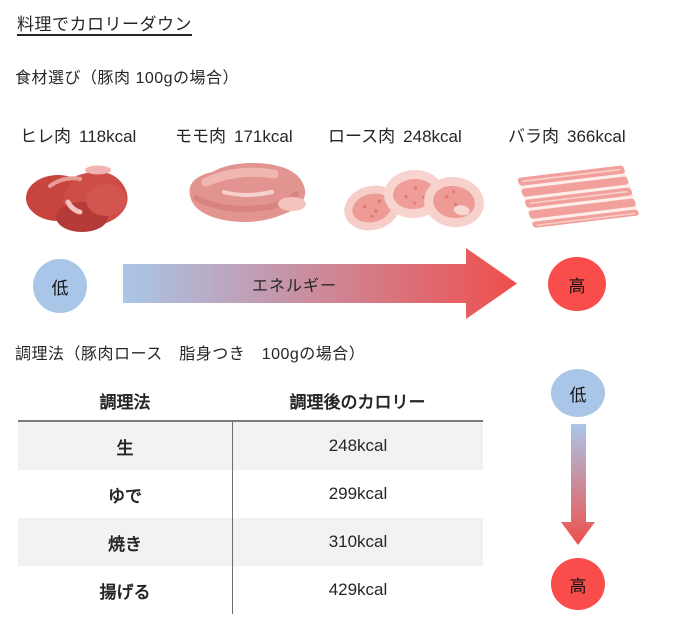 This screenshot has height=627, width=687. I want to click on meat-kcal: 118kcal, so click(108, 136).